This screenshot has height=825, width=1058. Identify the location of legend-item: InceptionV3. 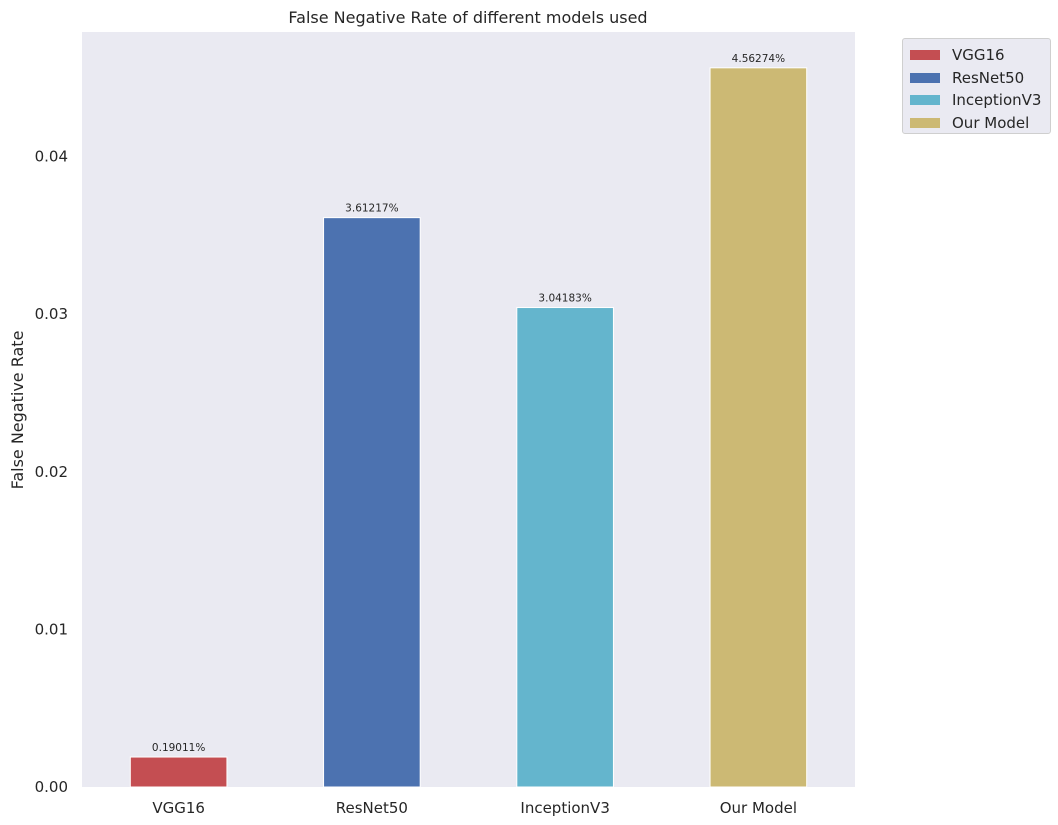
(976, 100).